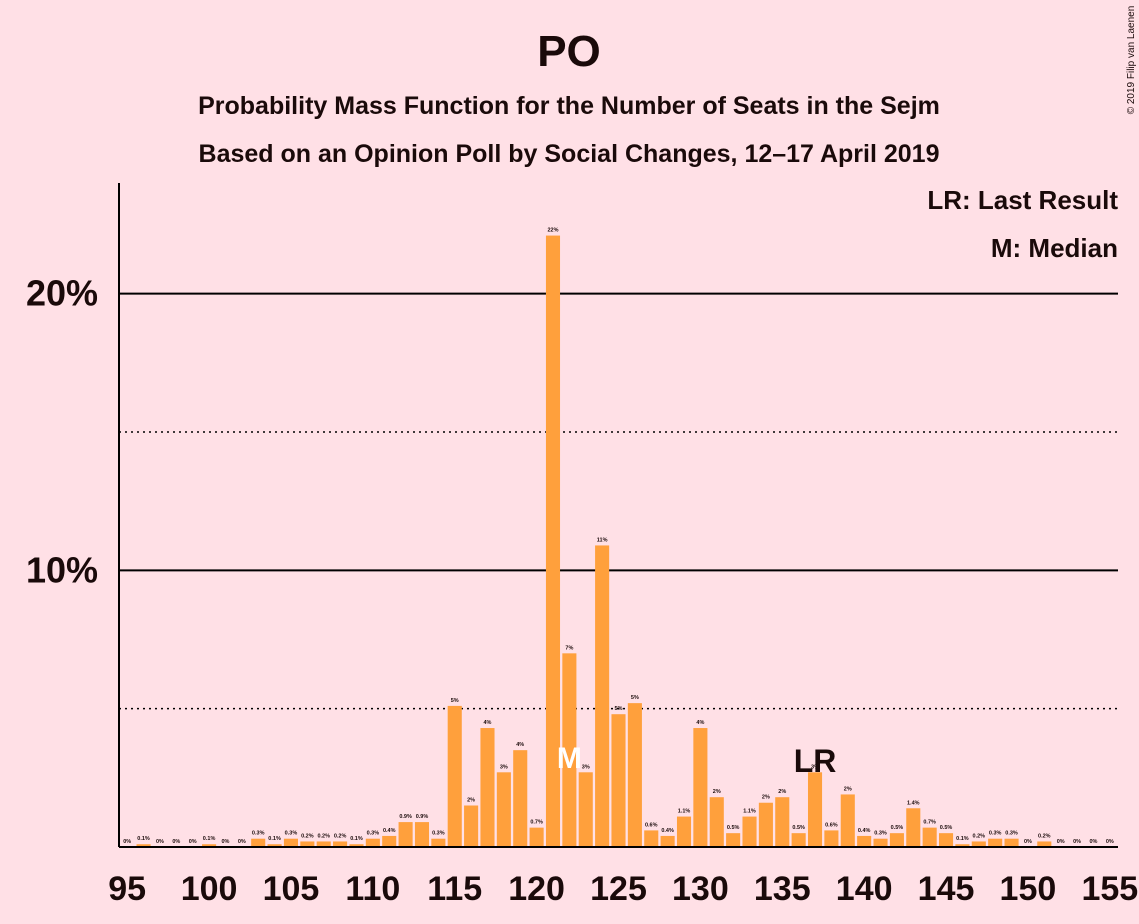  What do you see at coordinates (1022, 200) in the screenshot?
I see `legend-entry: LR: Last Result` at bounding box center [1022, 200].